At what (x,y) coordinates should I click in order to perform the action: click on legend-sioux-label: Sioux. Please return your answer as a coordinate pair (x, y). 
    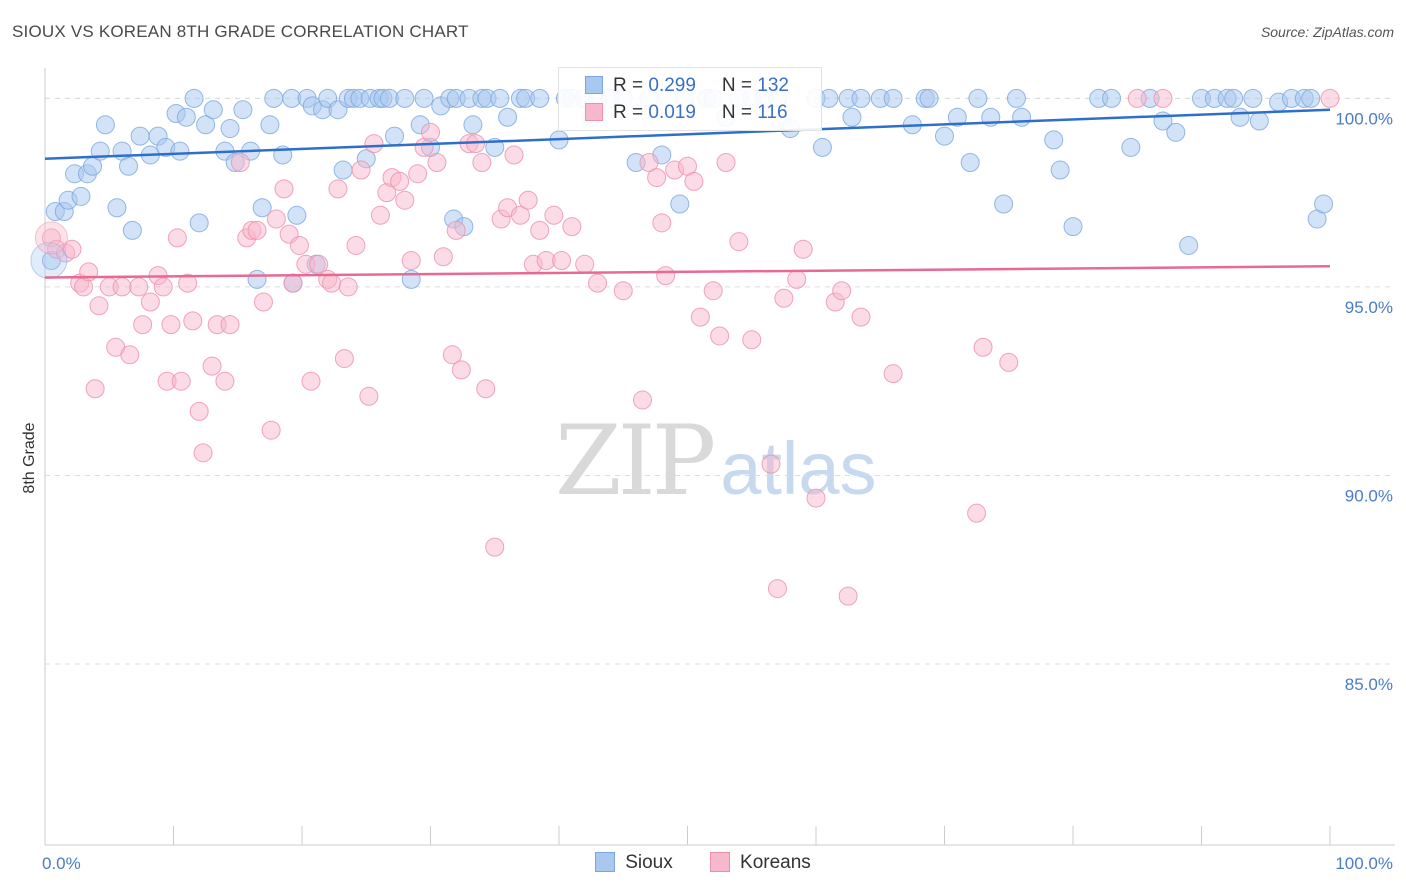
    Looking at the image, I should click on (649, 862).